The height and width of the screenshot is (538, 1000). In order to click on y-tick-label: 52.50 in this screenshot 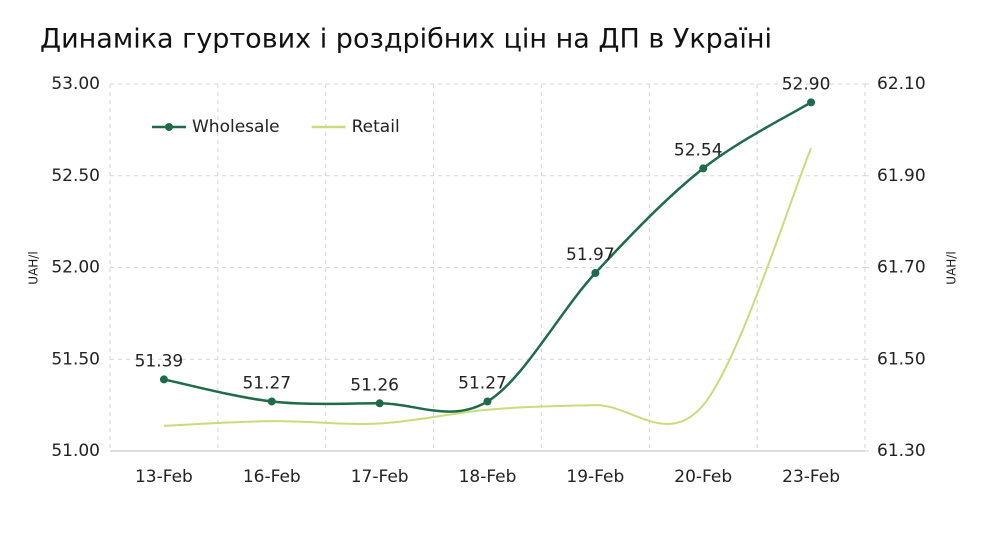, I will do `click(75, 176)`.